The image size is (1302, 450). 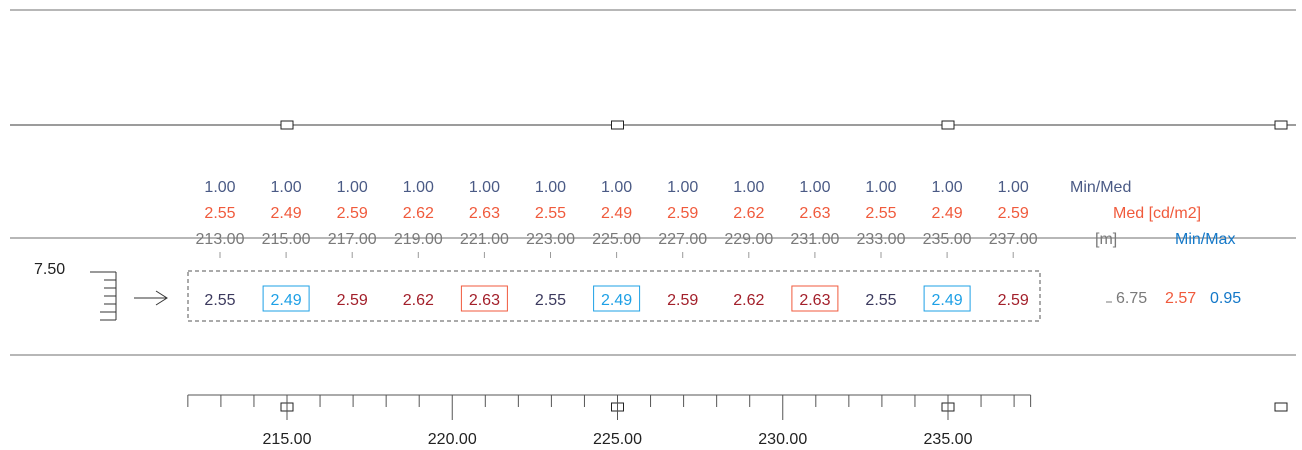 I want to click on summary: 6.75 2.57 0.95, so click(x=1173, y=298).